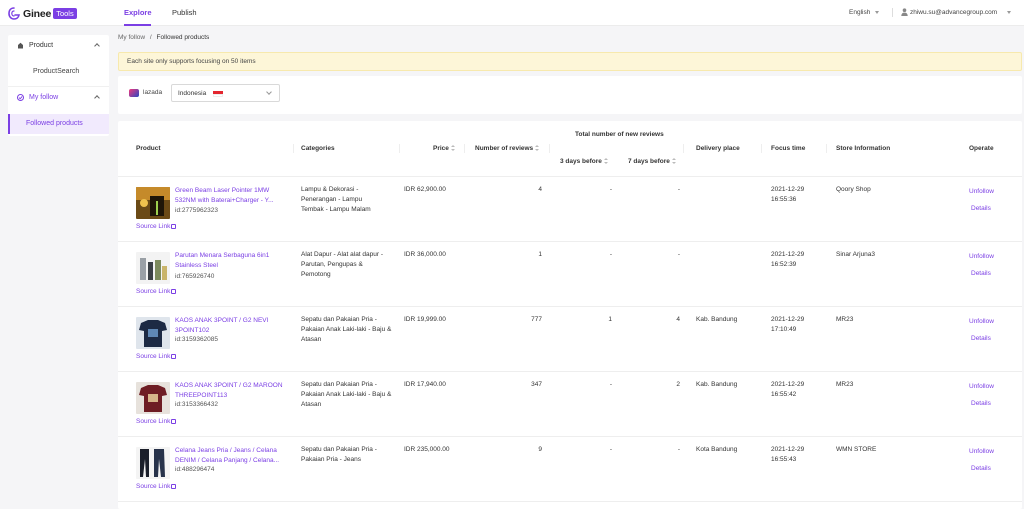  Describe the element at coordinates (9, 124) in the screenshot. I see `sidebar-active-indicator` at that location.